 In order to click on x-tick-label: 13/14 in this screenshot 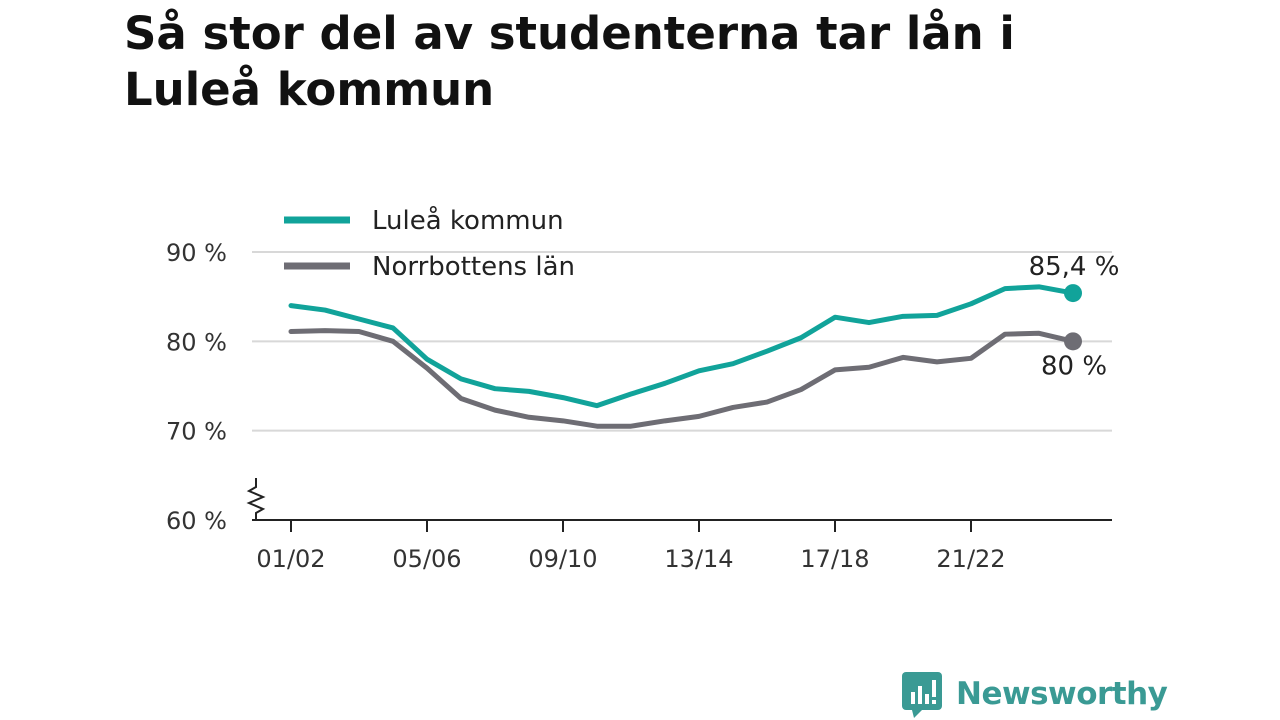, I will do `click(698, 559)`.